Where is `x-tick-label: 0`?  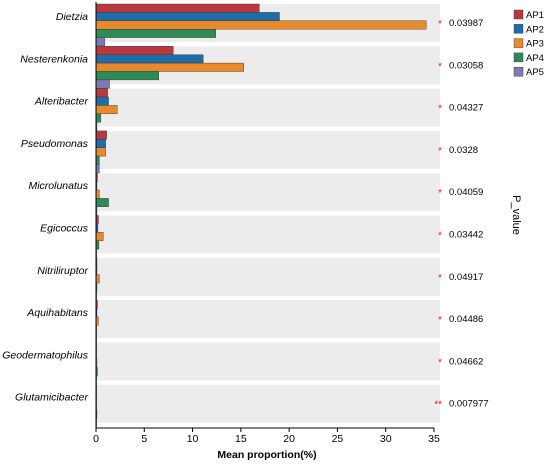 x-tick-label: 0 is located at coordinates (96, 439).